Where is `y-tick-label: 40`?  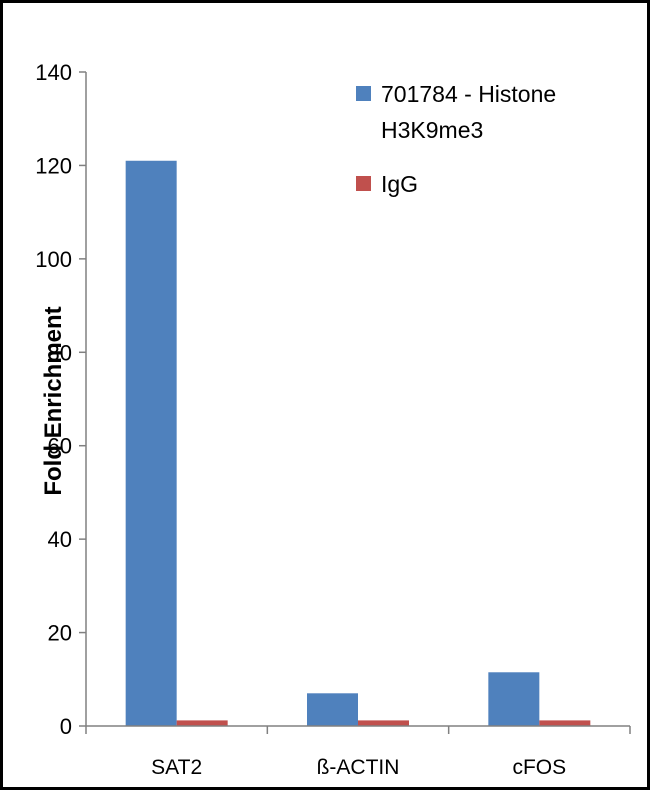 y-tick-label: 40 is located at coordinates (60, 539).